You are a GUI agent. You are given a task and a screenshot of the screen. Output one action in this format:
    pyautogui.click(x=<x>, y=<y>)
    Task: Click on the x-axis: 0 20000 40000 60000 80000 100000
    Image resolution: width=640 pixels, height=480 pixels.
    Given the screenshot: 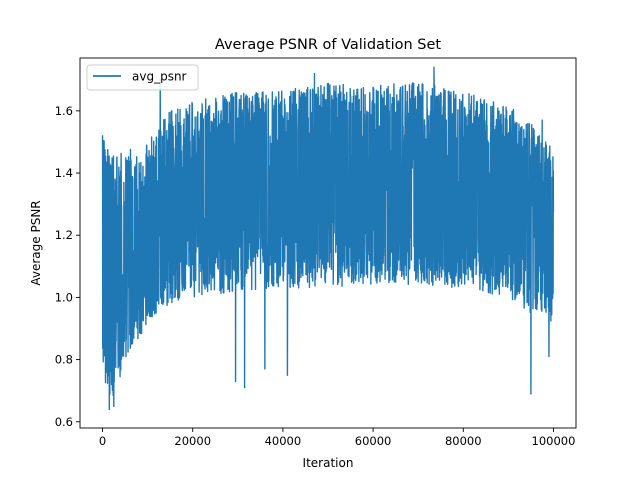 What is the action you would take?
    pyautogui.click(x=337, y=438)
    